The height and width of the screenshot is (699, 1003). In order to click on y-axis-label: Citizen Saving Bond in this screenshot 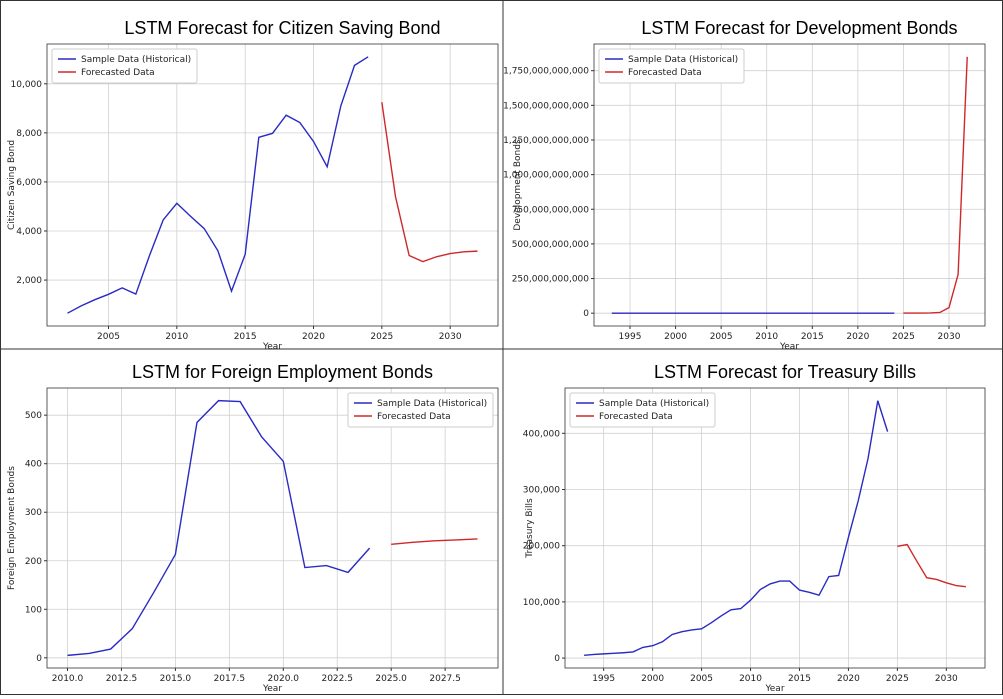, I will do `click(12, 185)`.